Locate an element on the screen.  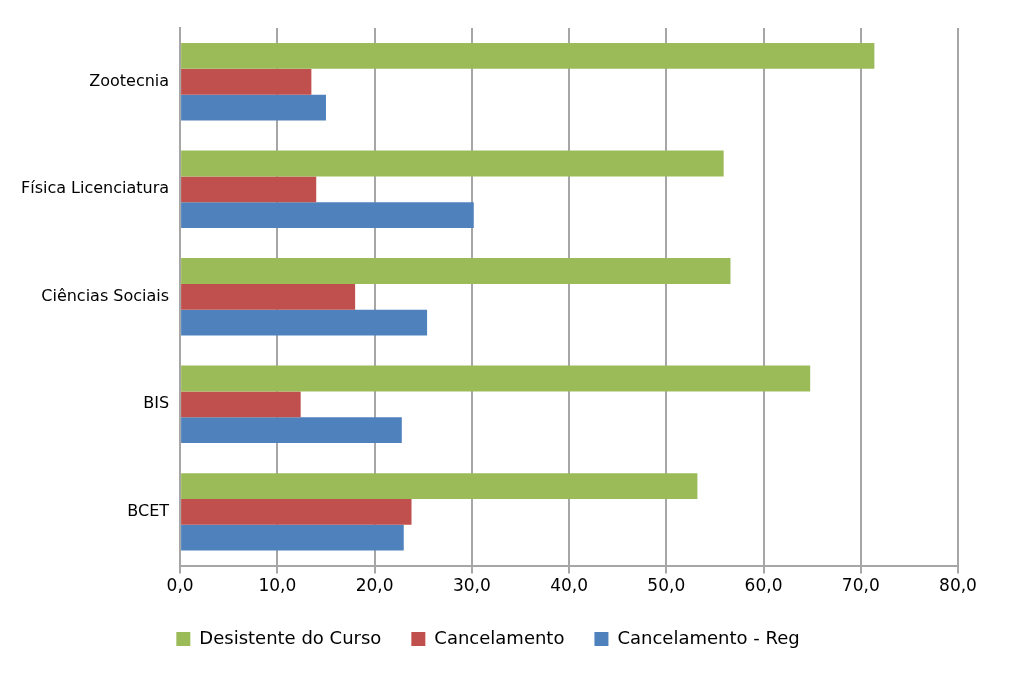
y-tick-label: Ciências Sociais is located at coordinates (105, 295).